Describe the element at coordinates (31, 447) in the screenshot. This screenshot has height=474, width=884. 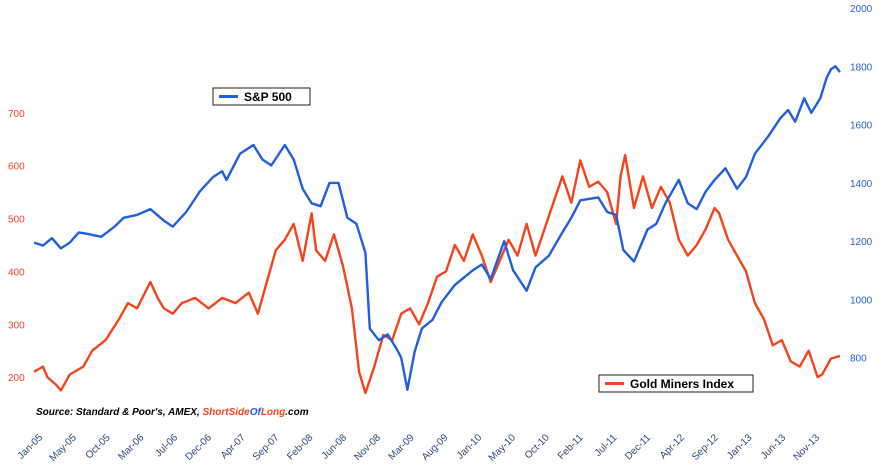
I see `x-tick-label: Jan-05` at that location.